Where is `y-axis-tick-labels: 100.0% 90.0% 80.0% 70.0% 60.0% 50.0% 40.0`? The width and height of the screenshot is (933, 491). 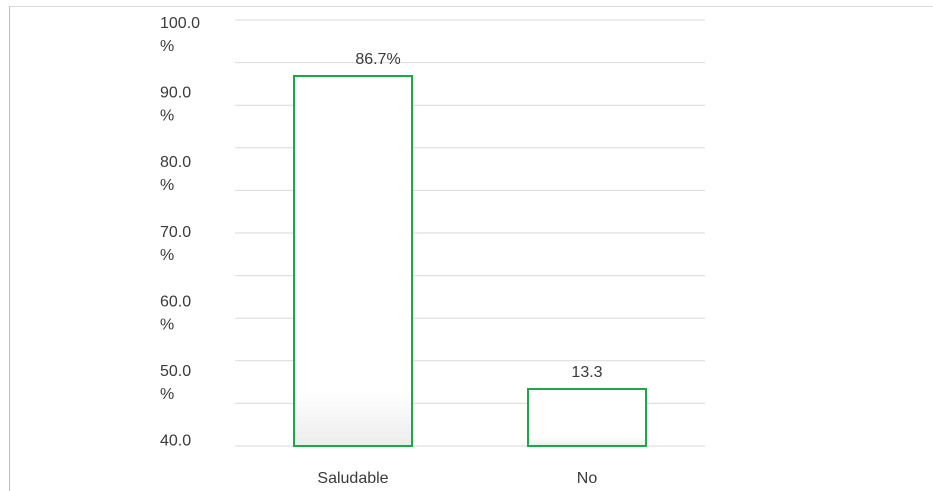
y-axis-tick-labels: 100.0% 90.0% 80.0% 70.0% 60.0% 50.0% 40.0 is located at coordinates (180, 232).